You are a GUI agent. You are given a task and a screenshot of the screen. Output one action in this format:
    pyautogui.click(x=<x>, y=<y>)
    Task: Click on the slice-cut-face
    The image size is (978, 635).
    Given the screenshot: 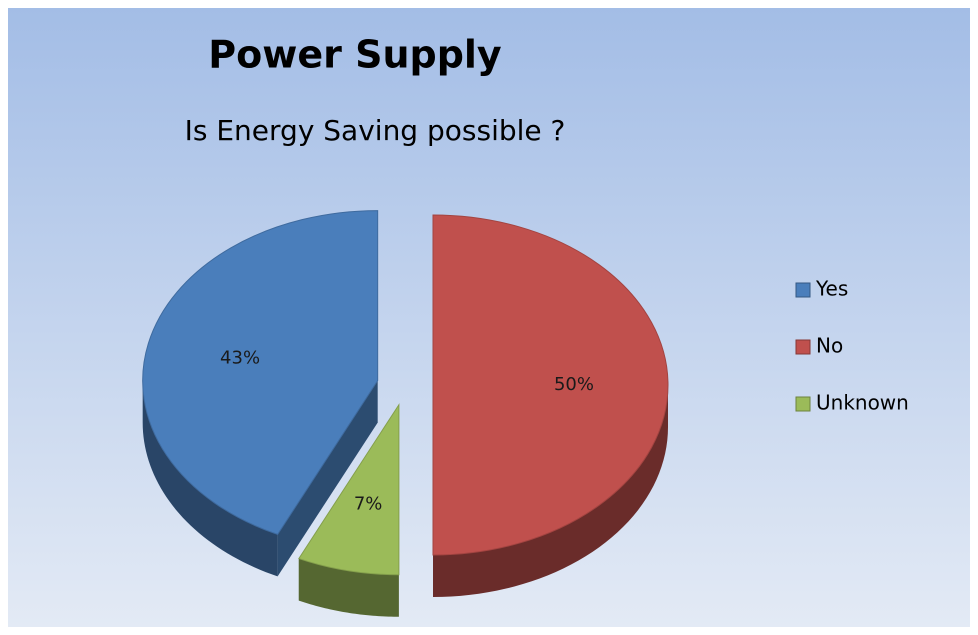 What is the action you would take?
    pyautogui.click(x=327, y=478)
    